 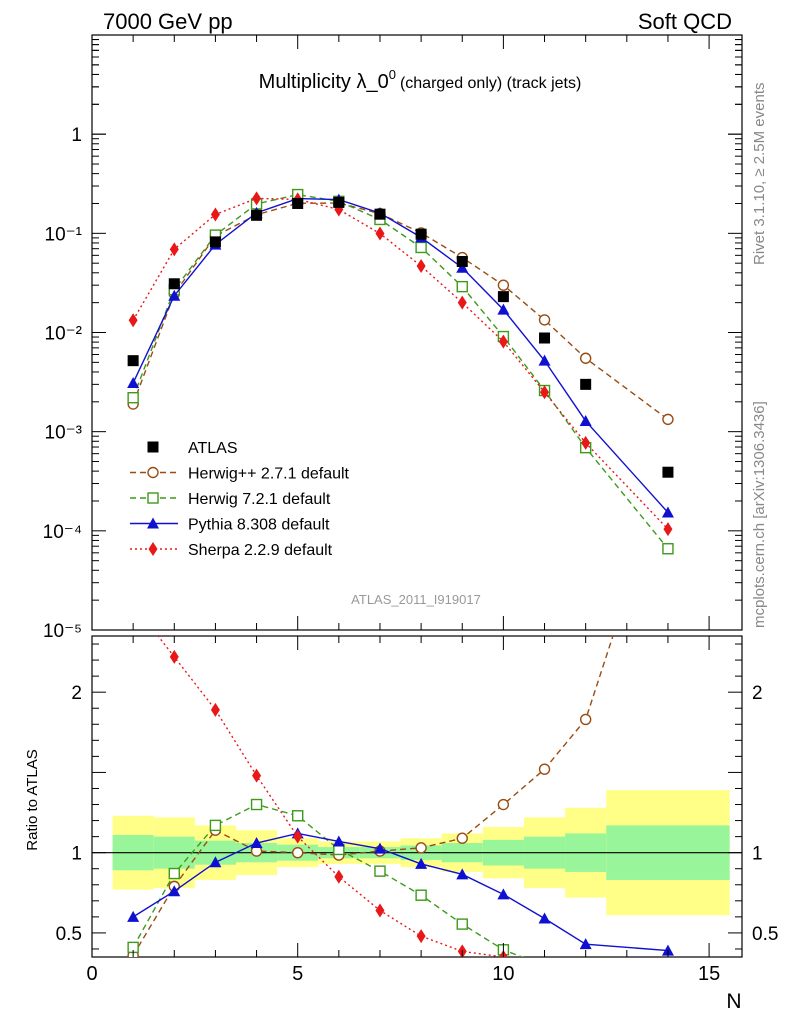 I want to click on sherpa-2-2-9-default-ratio-line, so click(x=332, y=796).